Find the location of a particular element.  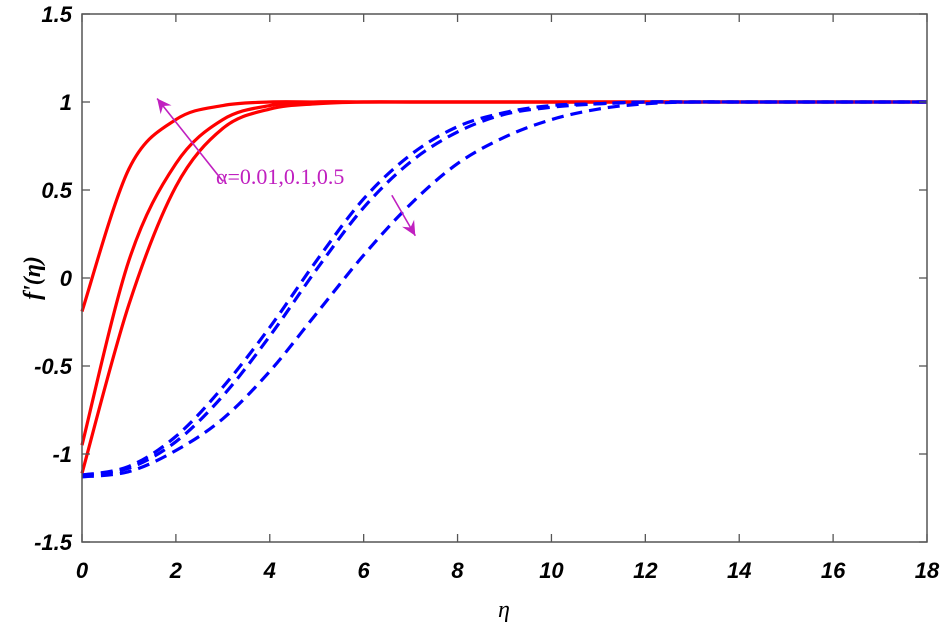

x-tick-label: 14 is located at coordinates (739, 570).